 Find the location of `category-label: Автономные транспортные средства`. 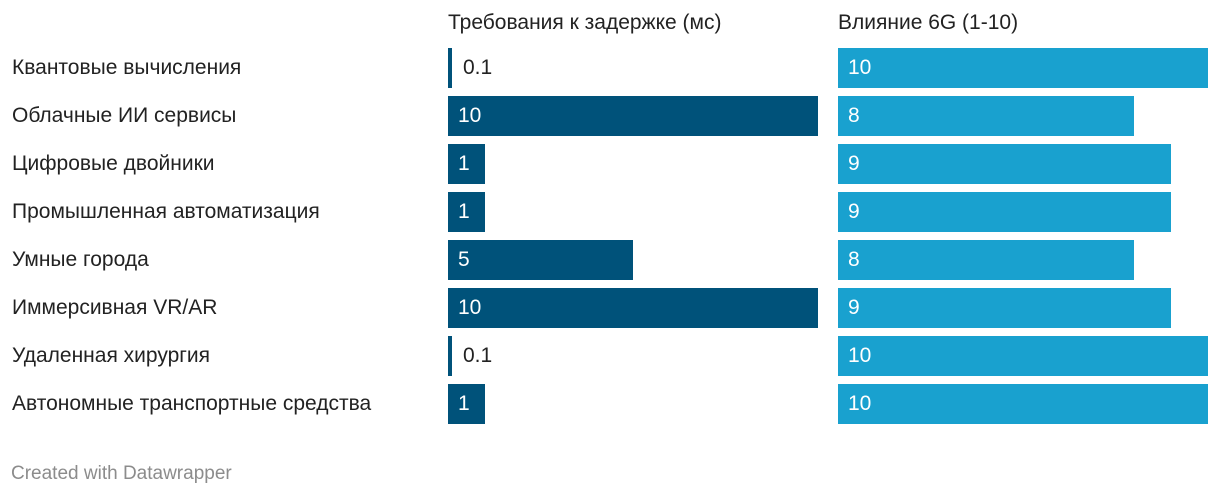

category-label: Автономные транспортные средства is located at coordinates (192, 403).